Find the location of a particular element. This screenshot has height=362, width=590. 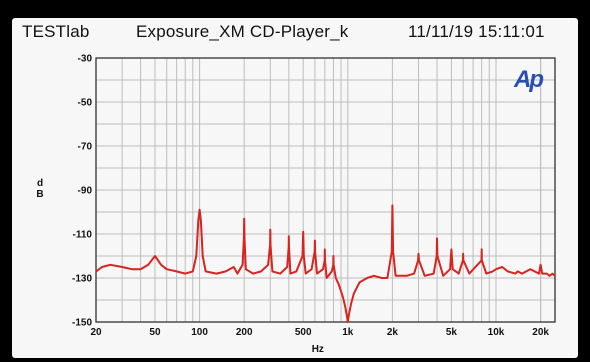

ap-logo-icon: Ap is located at coordinates (528, 79).